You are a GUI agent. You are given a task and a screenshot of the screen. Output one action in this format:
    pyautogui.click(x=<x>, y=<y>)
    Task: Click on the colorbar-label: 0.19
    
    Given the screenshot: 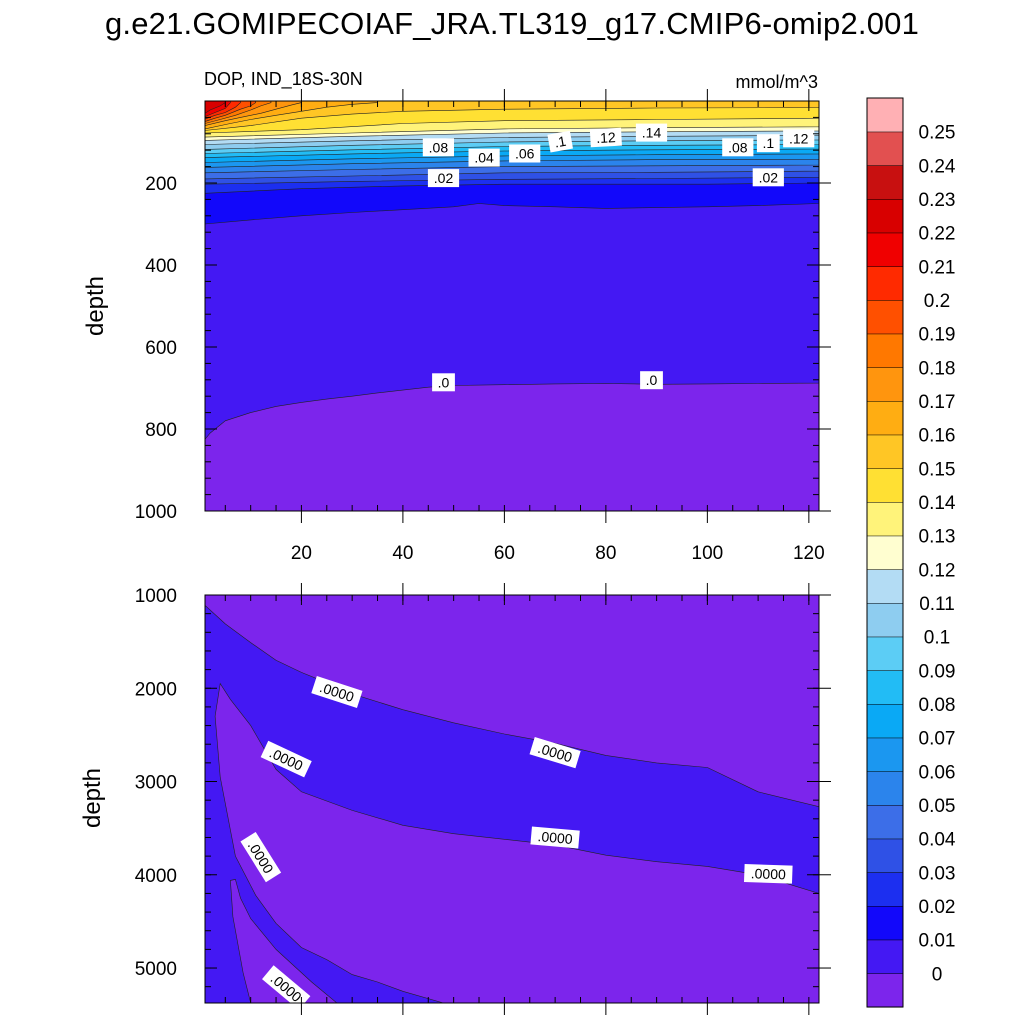 What is the action you would take?
    pyautogui.click(x=937, y=335)
    